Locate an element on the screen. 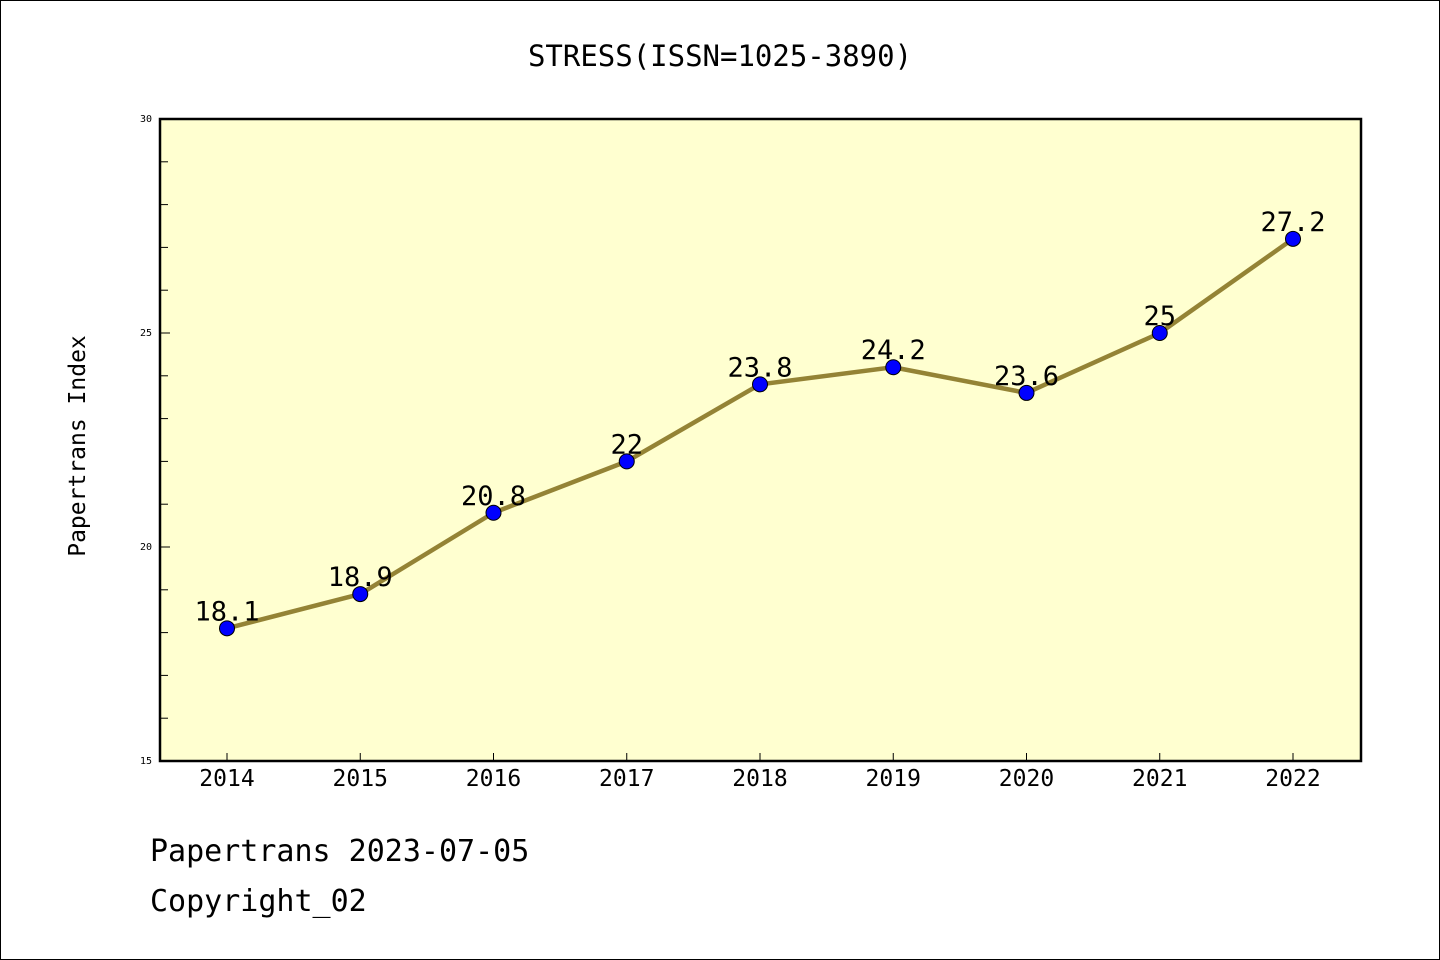 The height and width of the screenshot is (960, 1440). data-label: 18.1 is located at coordinates (226, 611).